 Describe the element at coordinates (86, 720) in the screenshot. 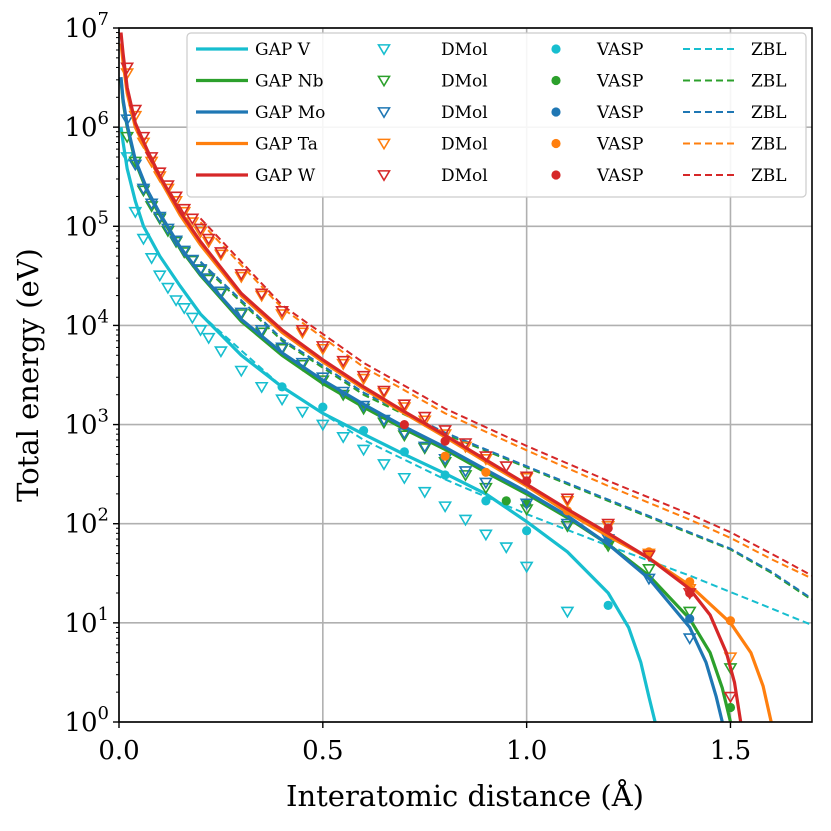

I see `y-tick-label: 10⁰` at that location.